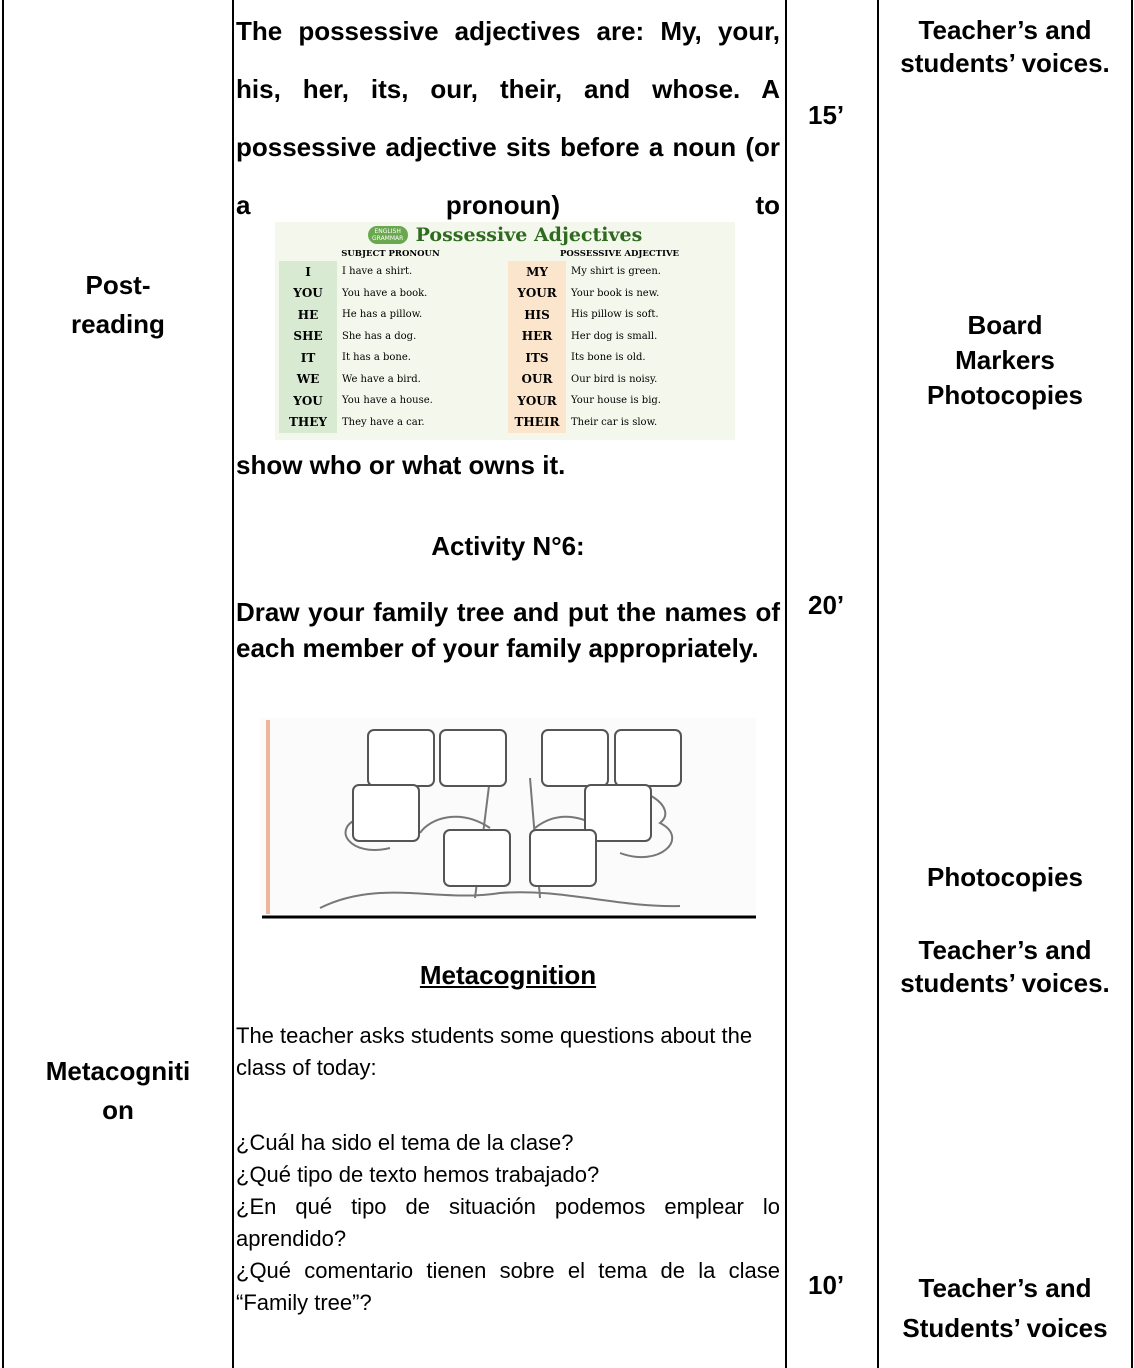 This screenshot has width=1134, height=1368. Describe the element at coordinates (308, 422) in the screenshot. I see `pronoun: THEY` at that location.